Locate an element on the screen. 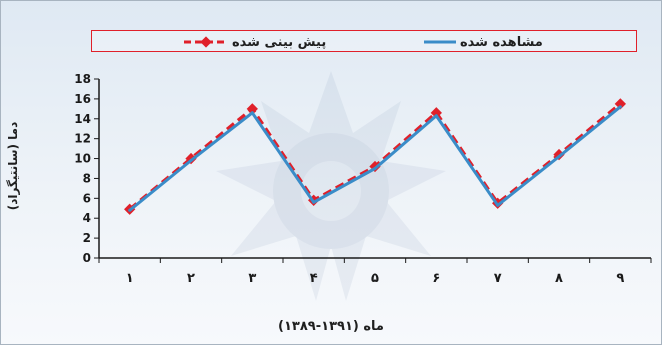 This screenshot has width=662, height=345. x-axis-title: ماه (۱۳۹۱-۱۳۸۹) is located at coordinates (331, 326).